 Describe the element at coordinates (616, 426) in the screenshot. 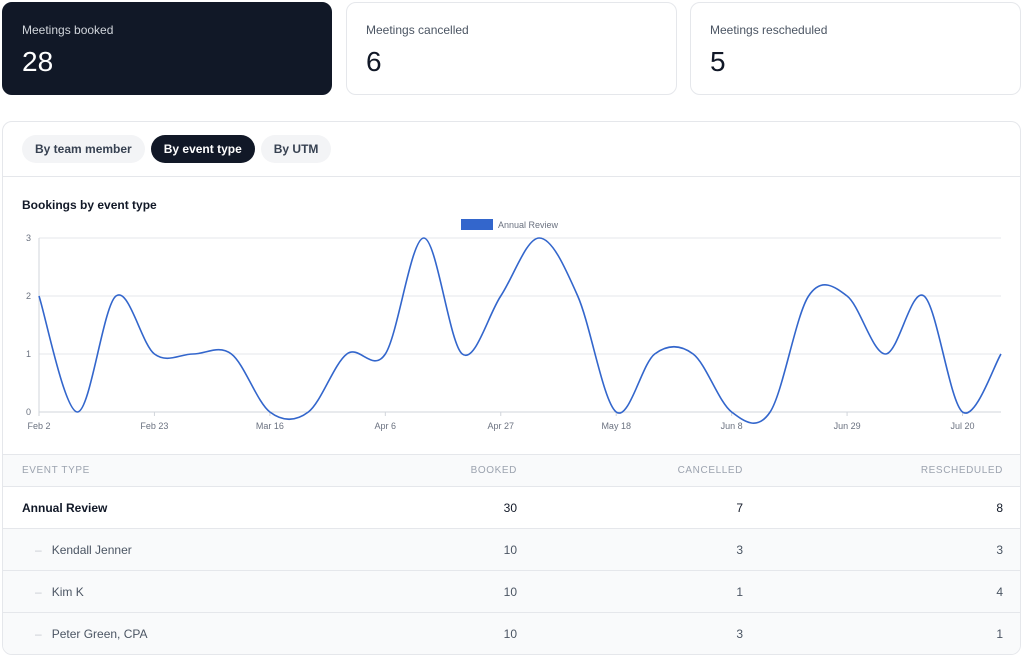

I see `x-tick-label: May 18` at that location.